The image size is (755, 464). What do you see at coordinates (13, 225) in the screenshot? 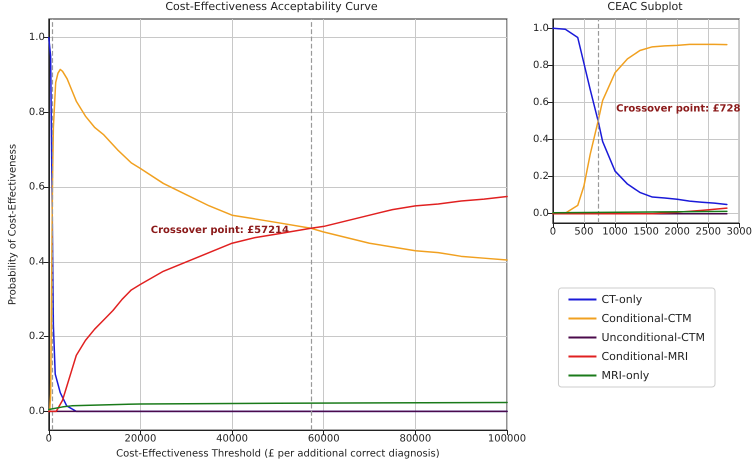
I see `y-axis-title: Probability of Cost-Effectiveness` at bounding box center [13, 225].